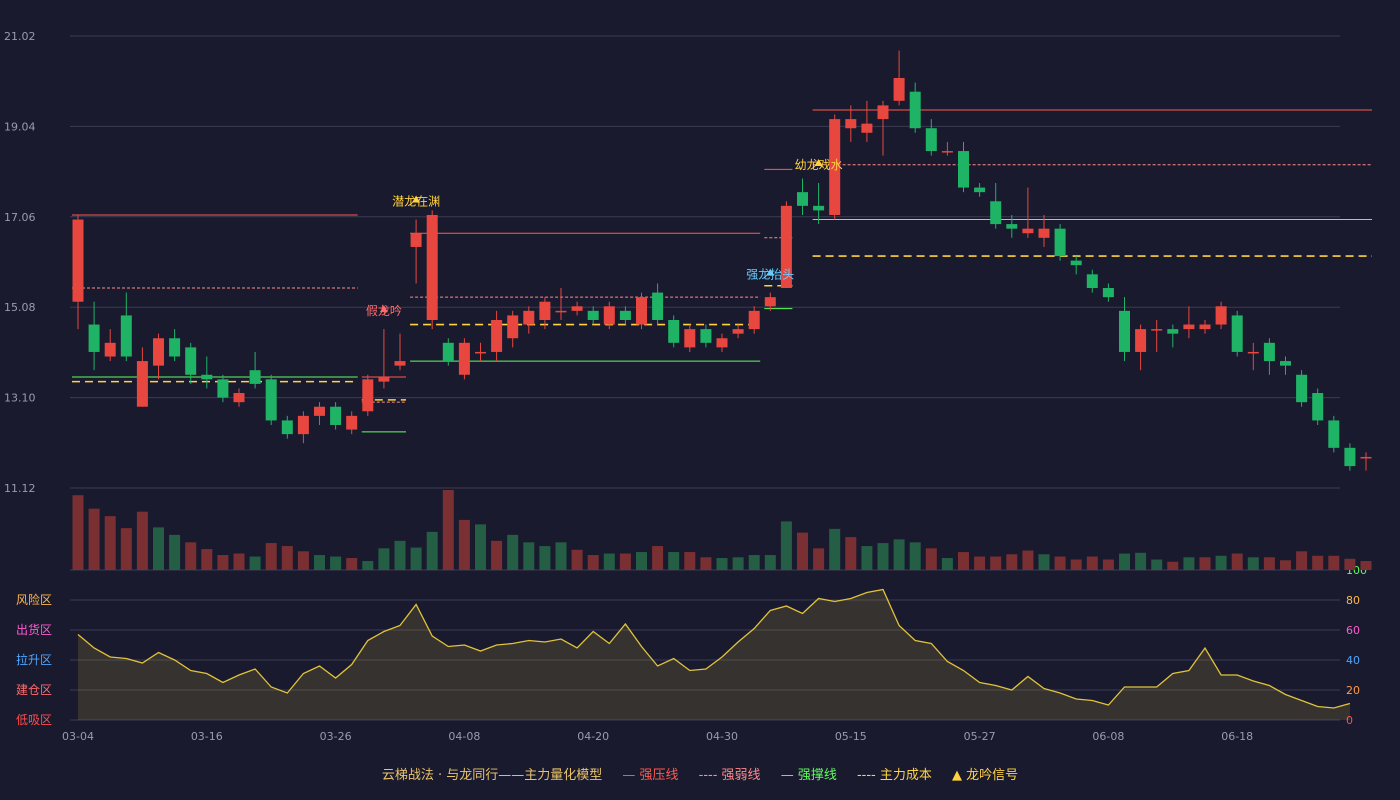 The width and height of the screenshot is (1400, 800). Describe the element at coordinates (20, 36) in the screenshot. I see `price-tick-label: 21.02` at that location.